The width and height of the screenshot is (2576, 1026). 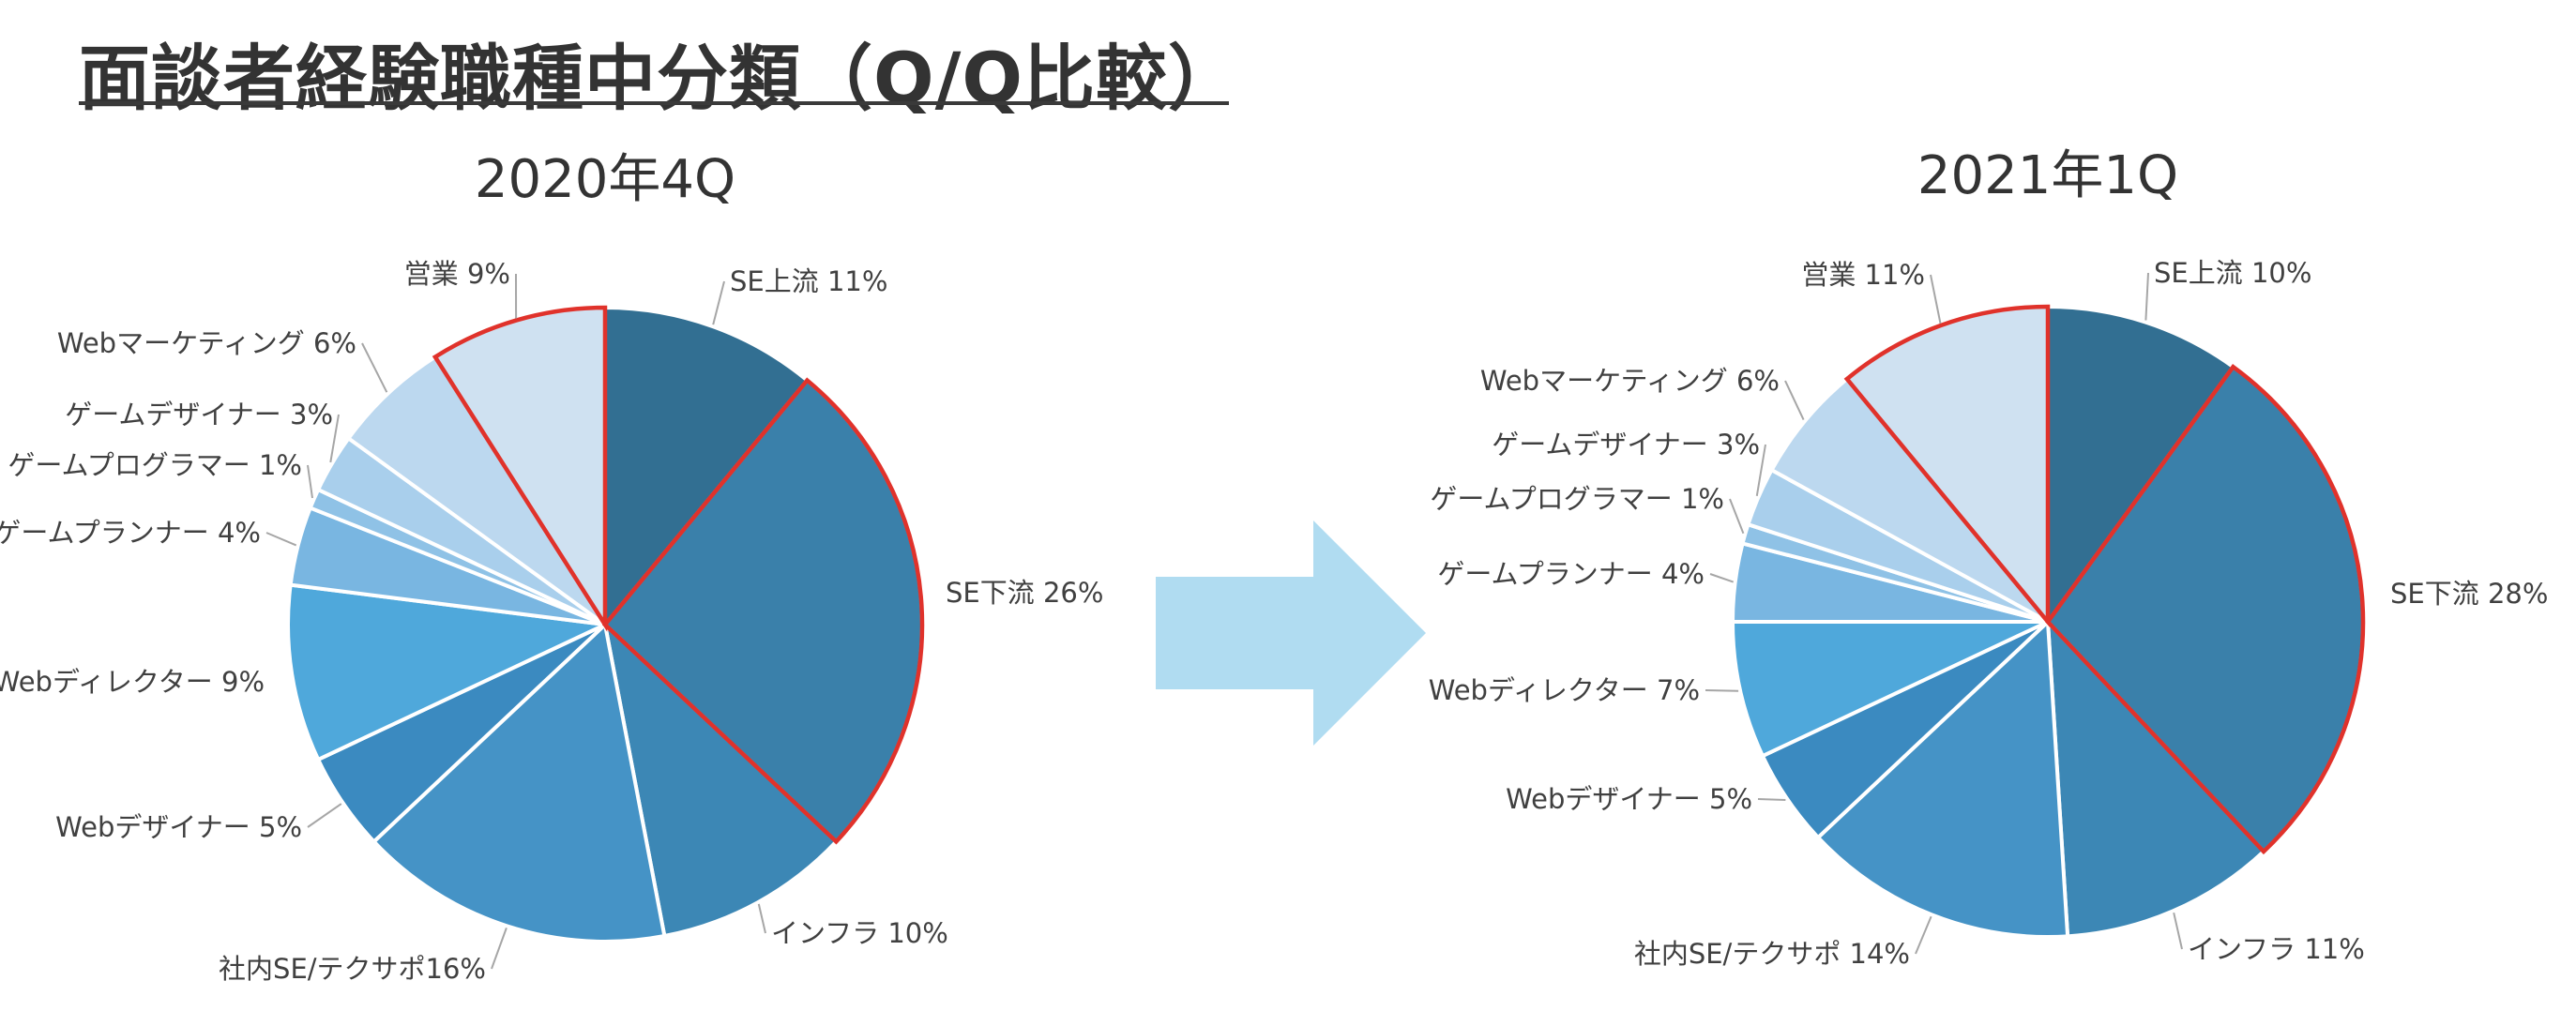 I want to click on pie-title: 2021年1Q, so click(x=2048, y=175).